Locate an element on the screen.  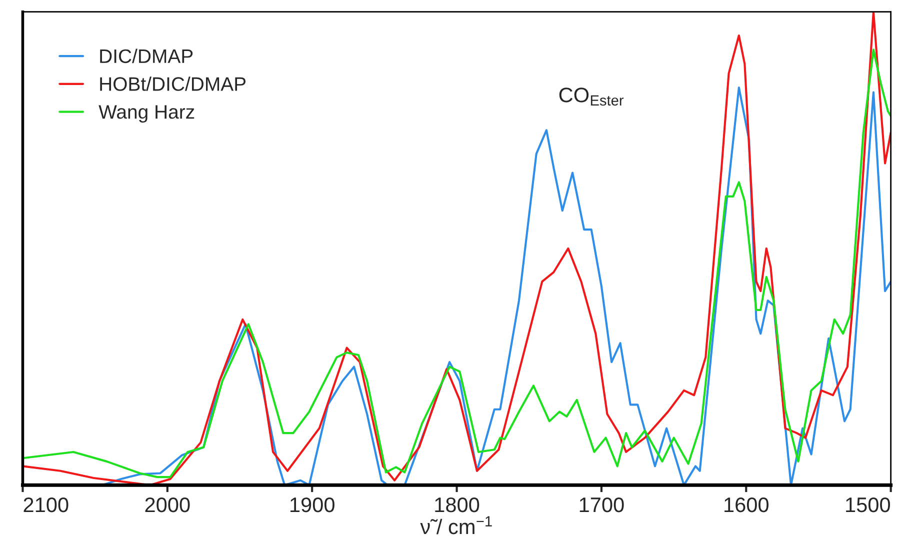
x-tick-label: 2100 is located at coordinates (46, 504).